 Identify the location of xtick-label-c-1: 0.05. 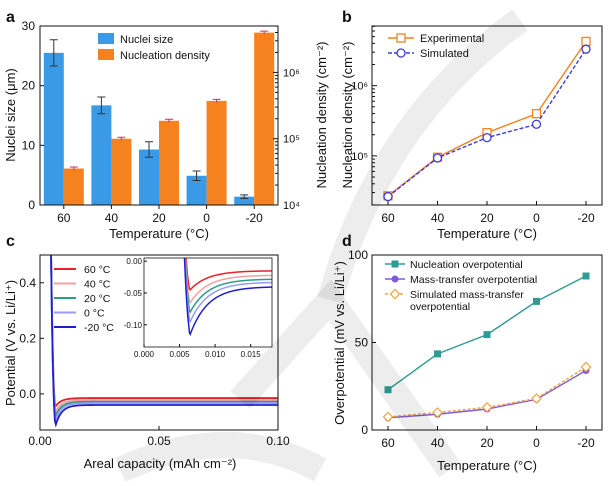
(159, 441).